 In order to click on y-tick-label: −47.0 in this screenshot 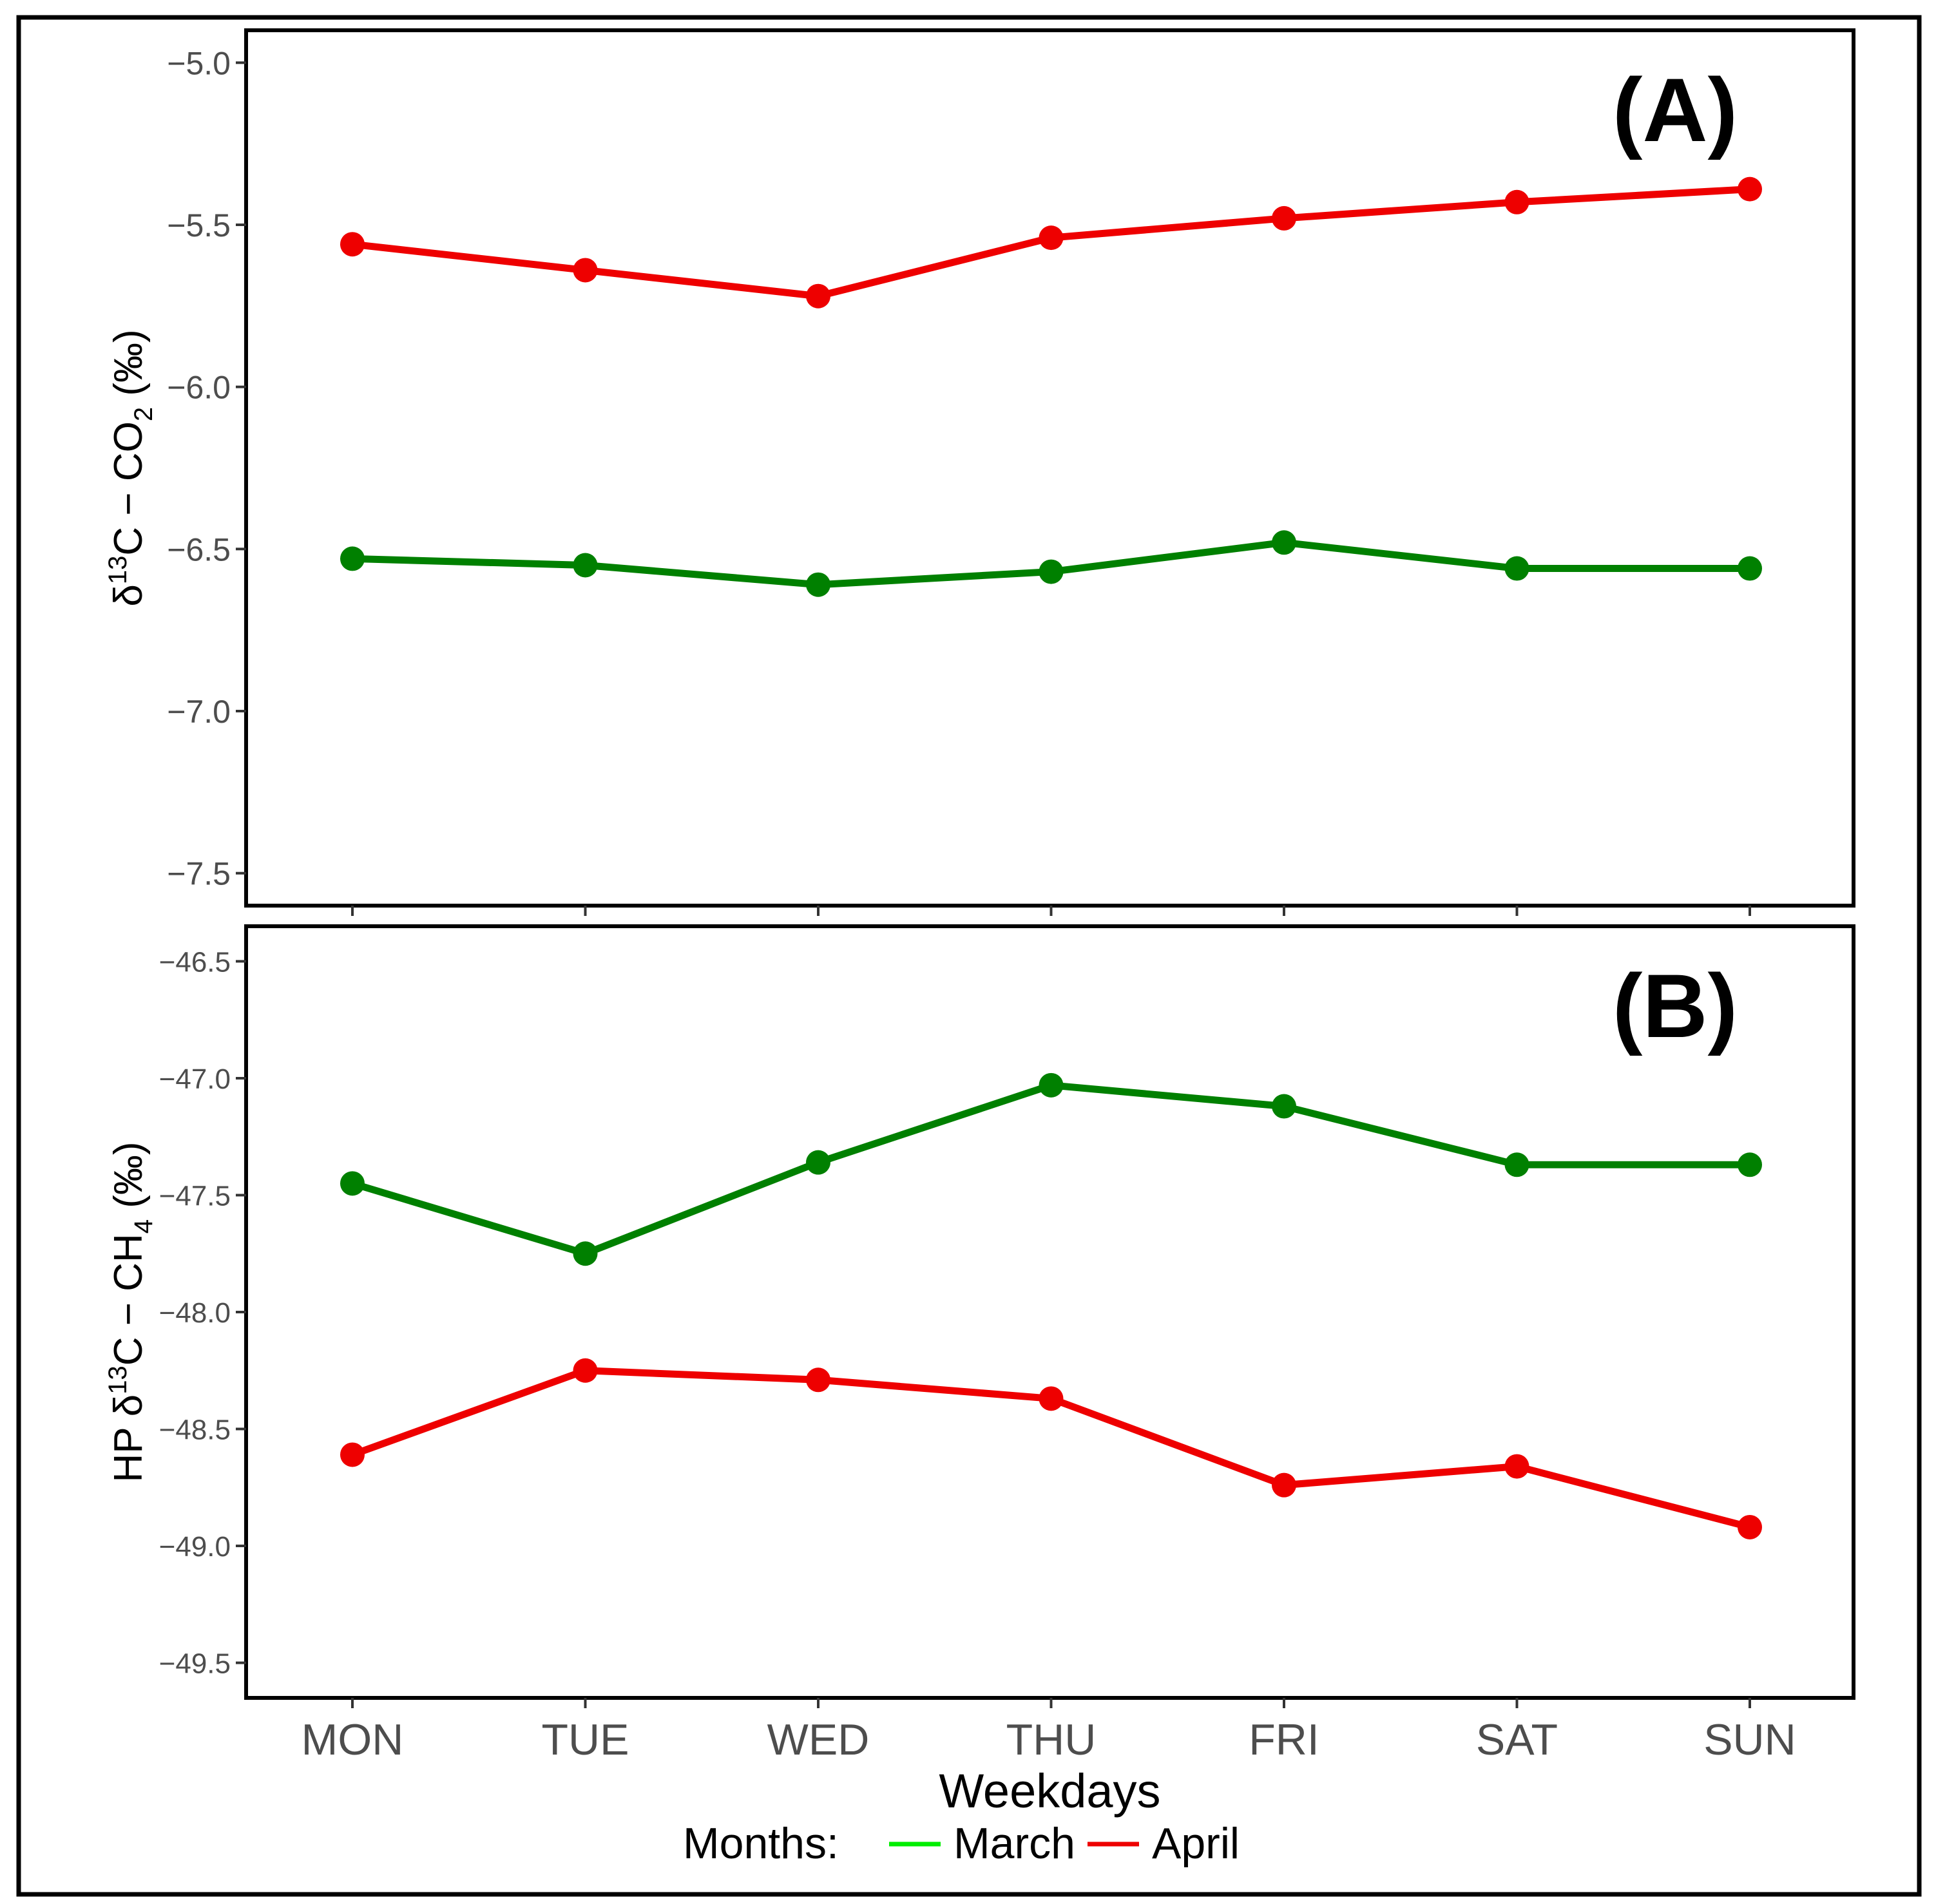, I will do `click(195, 1079)`.